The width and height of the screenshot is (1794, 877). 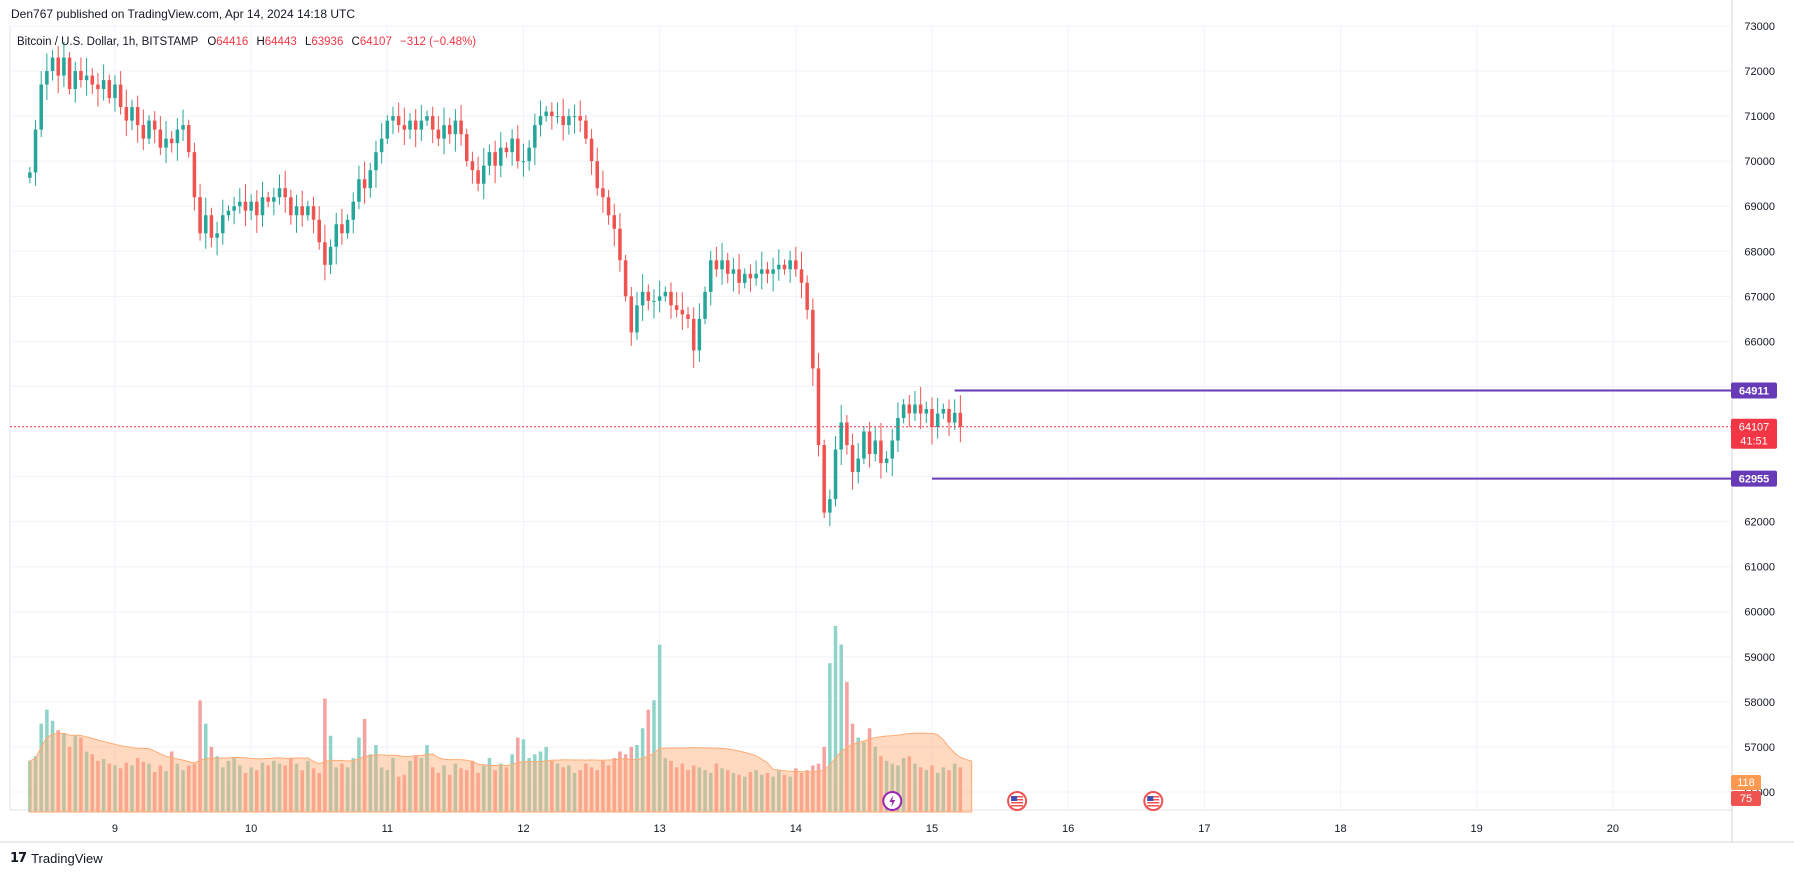 What do you see at coordinates (1754, 433) in the screenshot?
I see `last-price-badge` at bounding box center [1754, 433].